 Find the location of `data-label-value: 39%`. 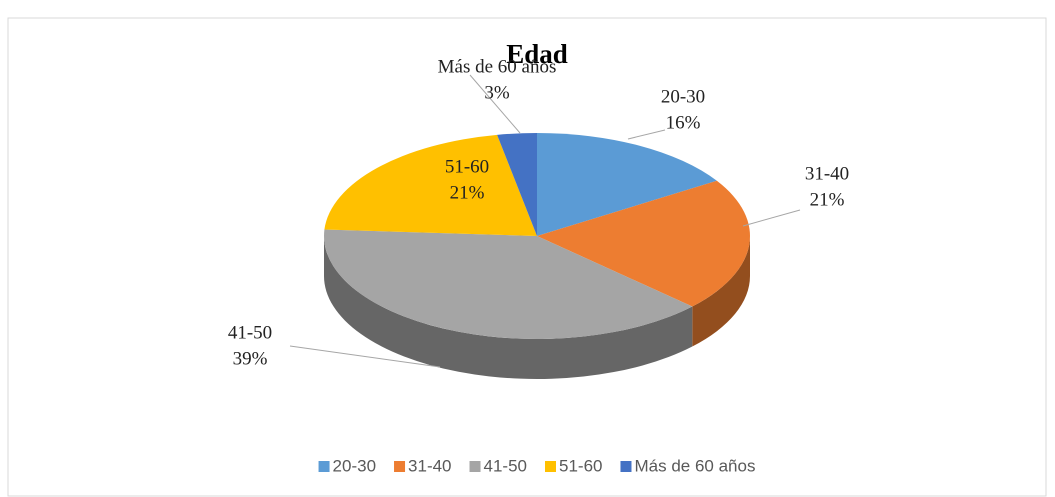

data-label-value: 39% is located at coordinates (250, 358).